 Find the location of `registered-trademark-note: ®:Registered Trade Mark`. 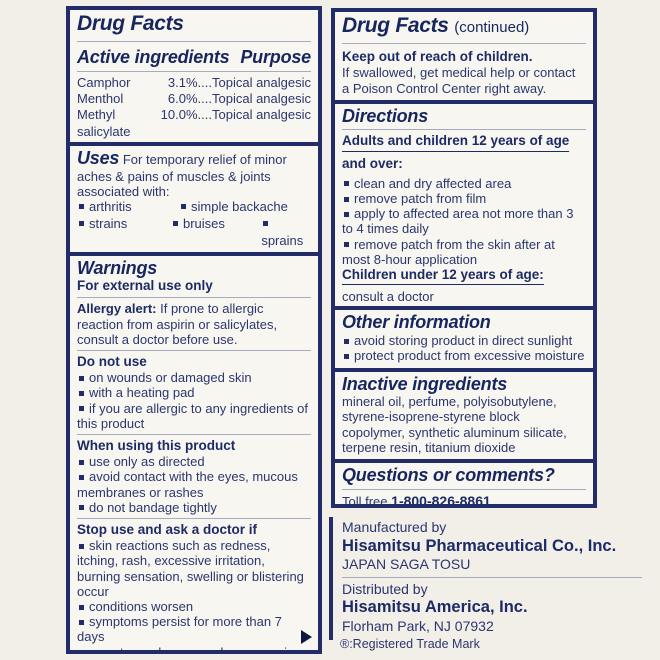

registered-trademark-note: ®:Registered Trade Mark is located at coordinates (410, 644).